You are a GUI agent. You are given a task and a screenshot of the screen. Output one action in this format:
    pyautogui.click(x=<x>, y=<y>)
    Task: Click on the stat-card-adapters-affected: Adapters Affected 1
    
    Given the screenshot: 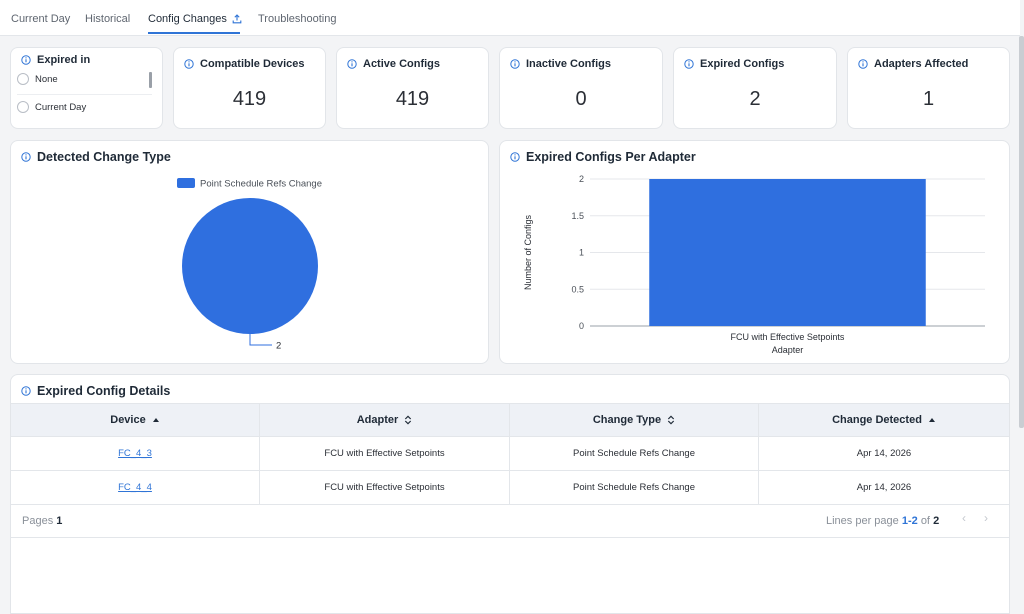 What is the action you would take?
    pyautogui.click(x=928, y=88)
    